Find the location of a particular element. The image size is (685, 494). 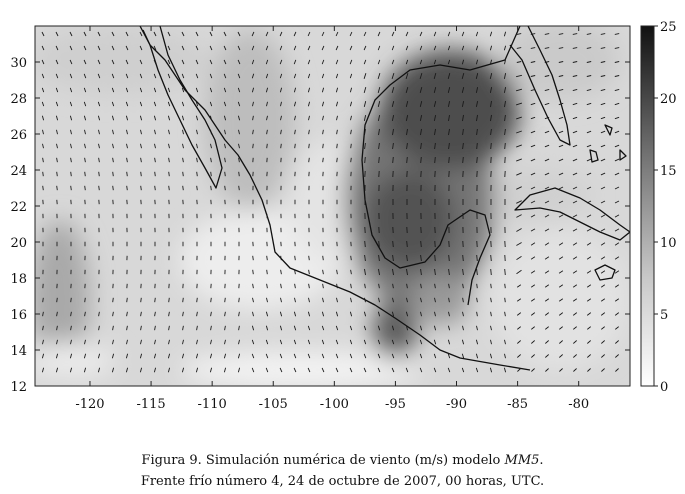

x-tick-label: -120 is located at coordinates (89, 404).